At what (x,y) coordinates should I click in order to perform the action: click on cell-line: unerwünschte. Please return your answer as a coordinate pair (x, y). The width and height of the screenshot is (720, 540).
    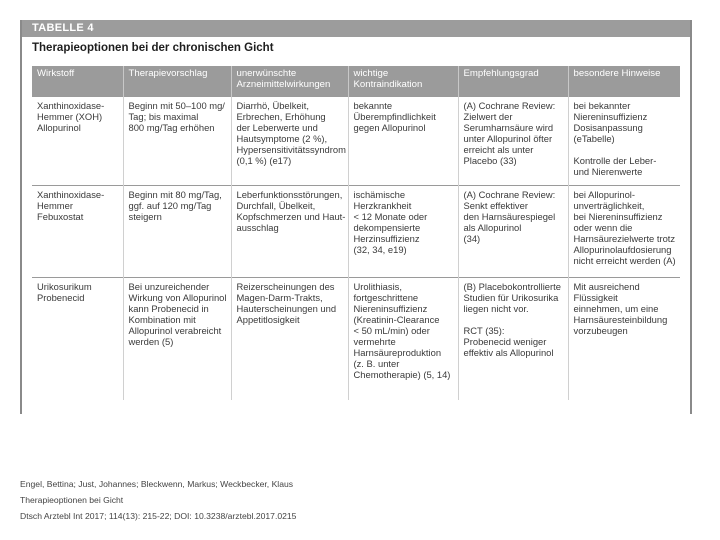
    Looking at the image, I should click on (266, 73).